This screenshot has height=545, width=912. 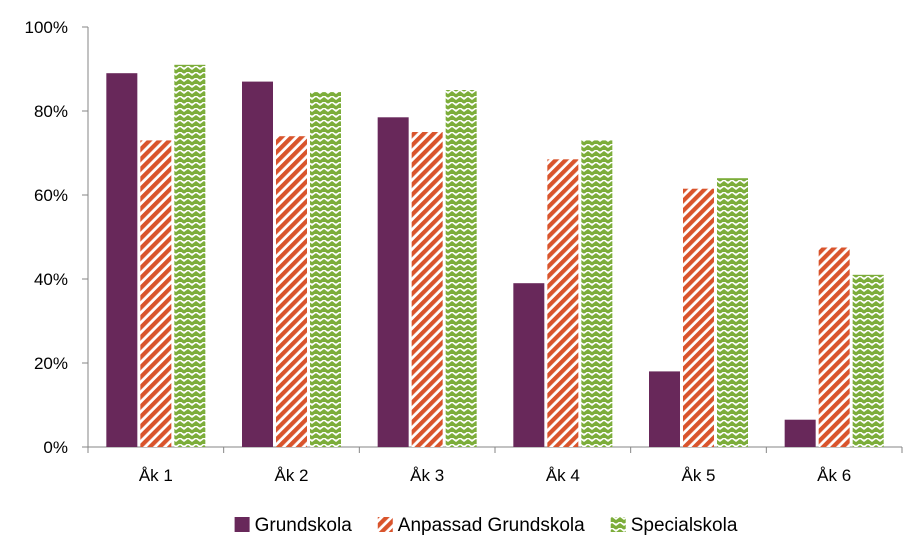 What do you see at coordinates (304, 525) in the screenshot?
I see `legend-label: Grundskola` at bounding box center [304, 525].